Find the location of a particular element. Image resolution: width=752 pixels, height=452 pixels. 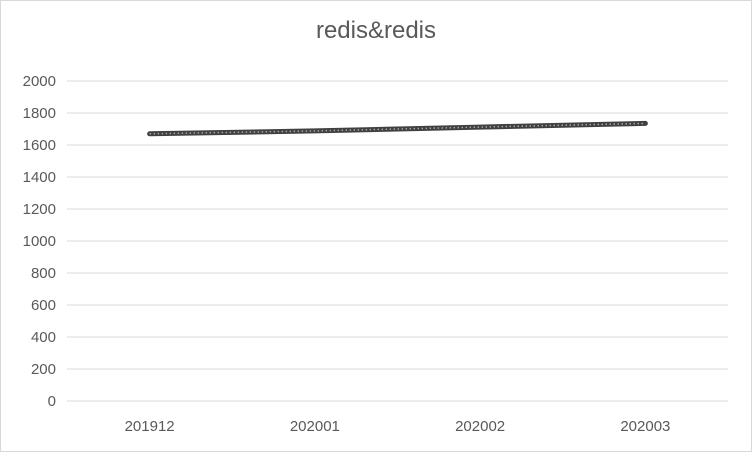

x-tick-label: 202002 is located at coordinates (480, 426).